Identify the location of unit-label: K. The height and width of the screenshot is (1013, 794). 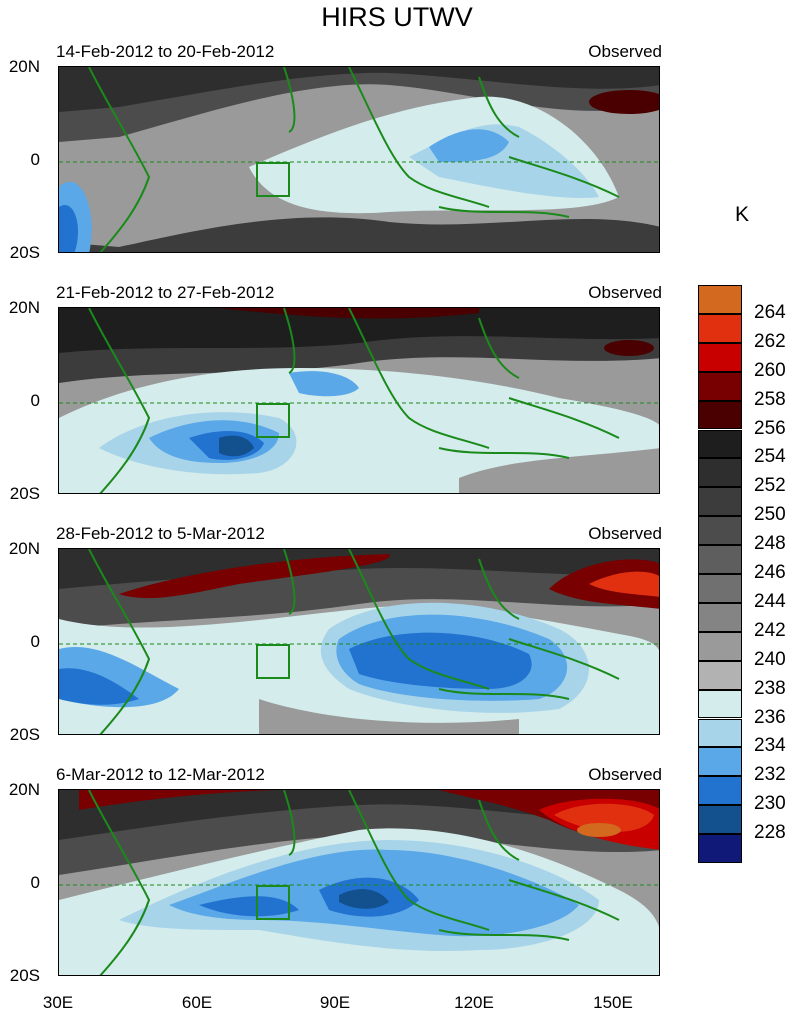
(742, 214).